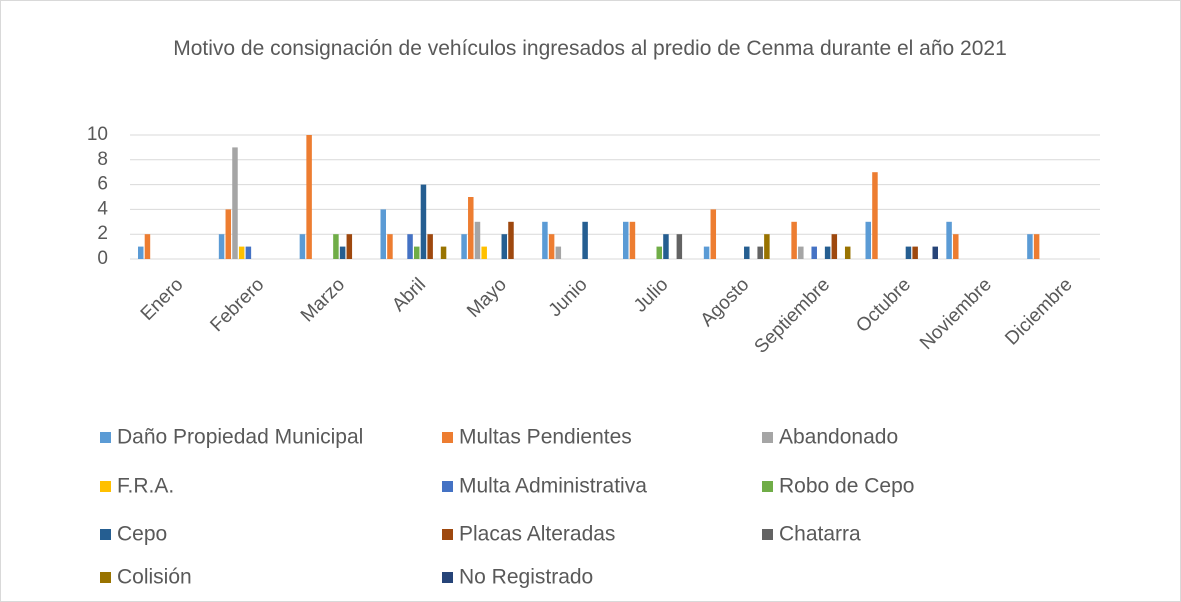  I want to click on y-tick-label: 4, so click(102, 208).